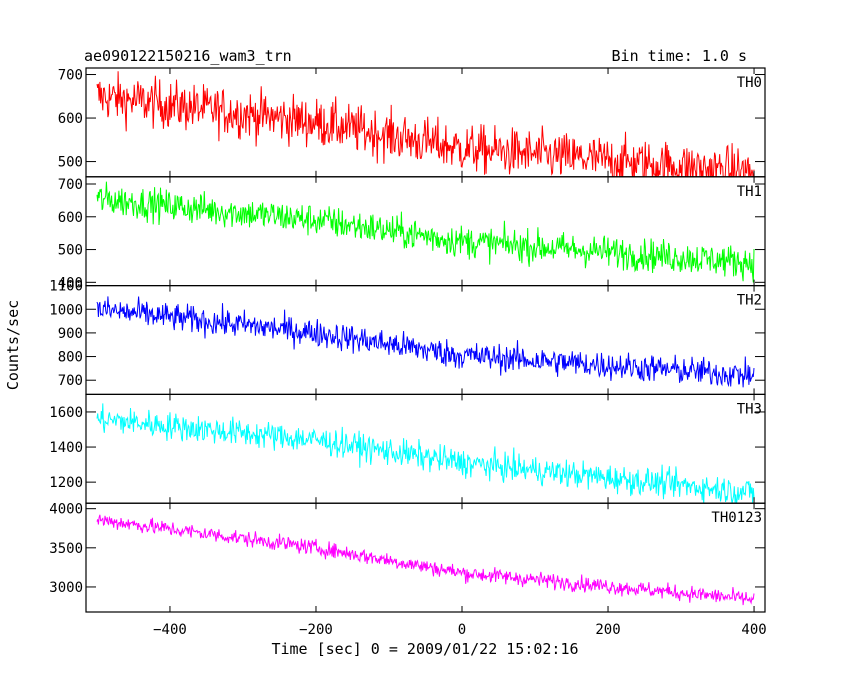 The width and height of the screenshot is (850, 680). What do you see at coordinates (425, 232) in the screenshot?
I see `series-line-th1` at bounding box center [425, 232].